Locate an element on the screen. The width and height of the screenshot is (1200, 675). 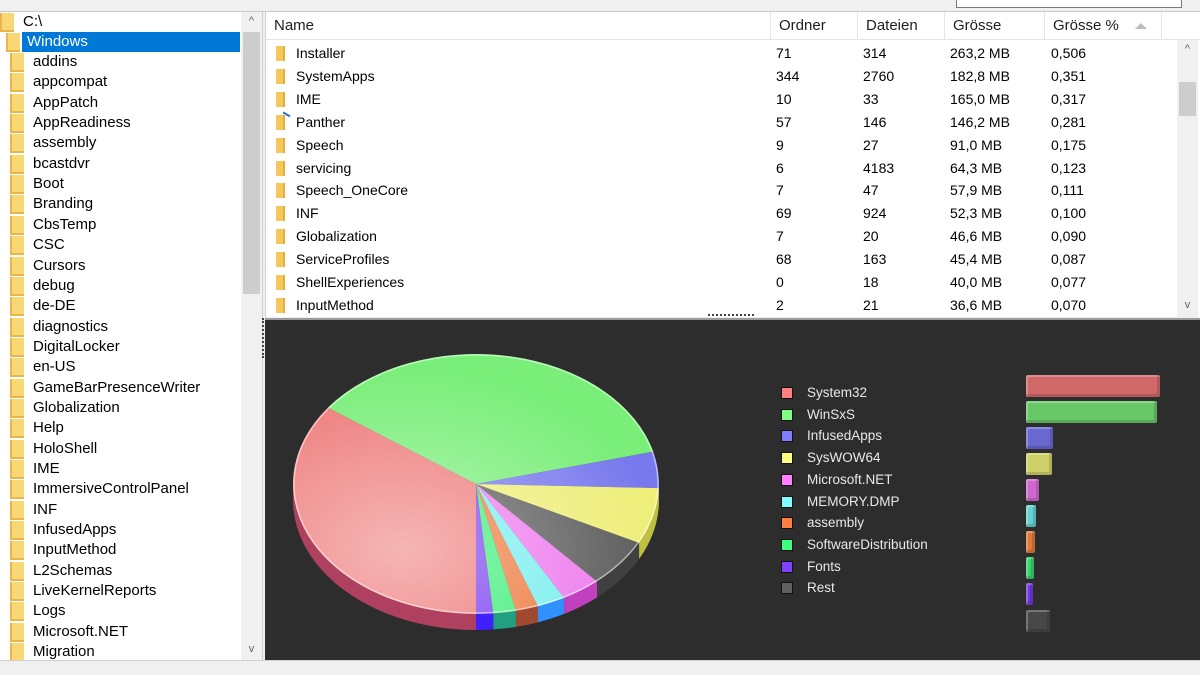
tree-item-label: de-DE is located at coordinates (54, 306).